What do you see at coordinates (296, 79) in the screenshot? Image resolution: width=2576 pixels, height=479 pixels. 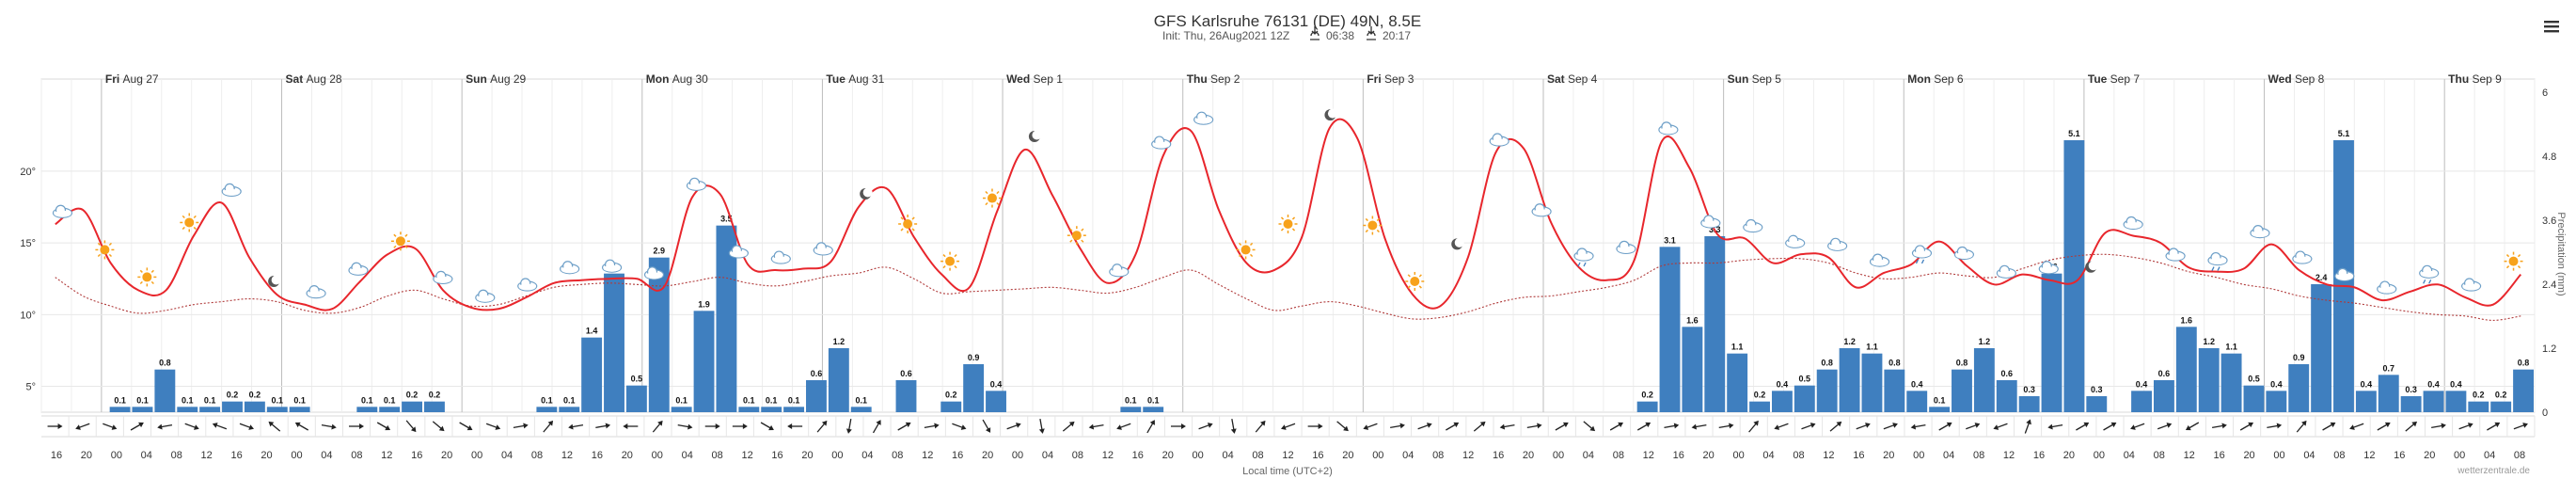 I see `day-name: Sat` at bounding box center [296, 79].